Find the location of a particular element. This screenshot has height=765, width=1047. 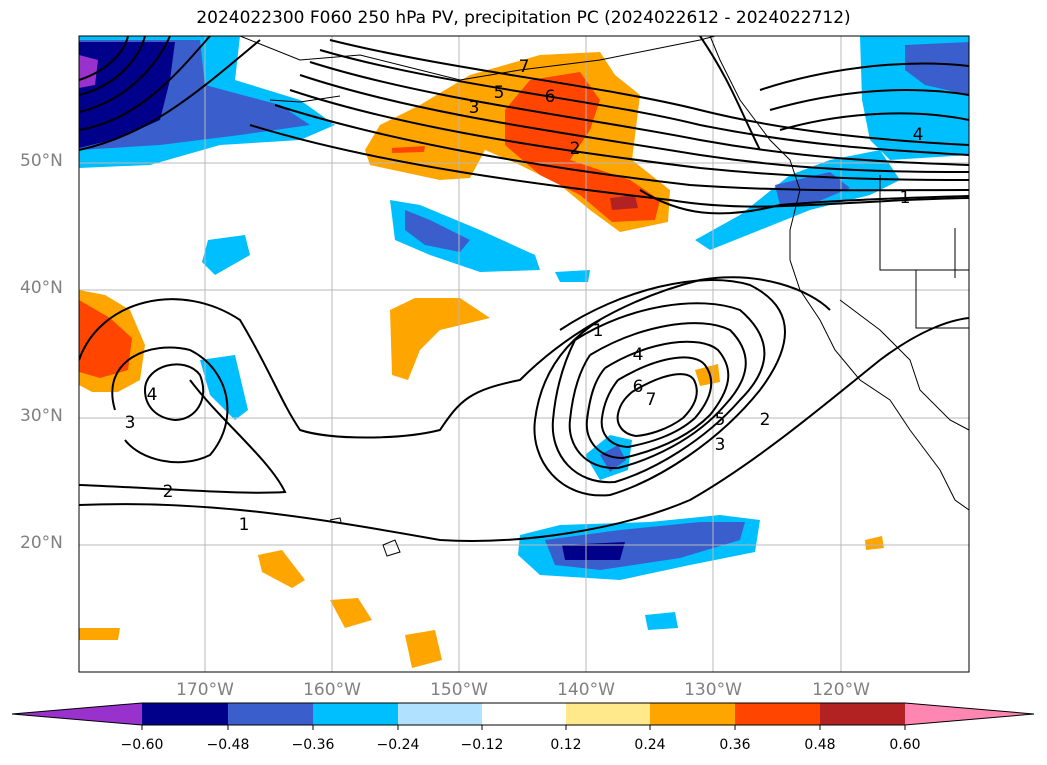

lon-label: 130°W is located at coordinates (713, 690).